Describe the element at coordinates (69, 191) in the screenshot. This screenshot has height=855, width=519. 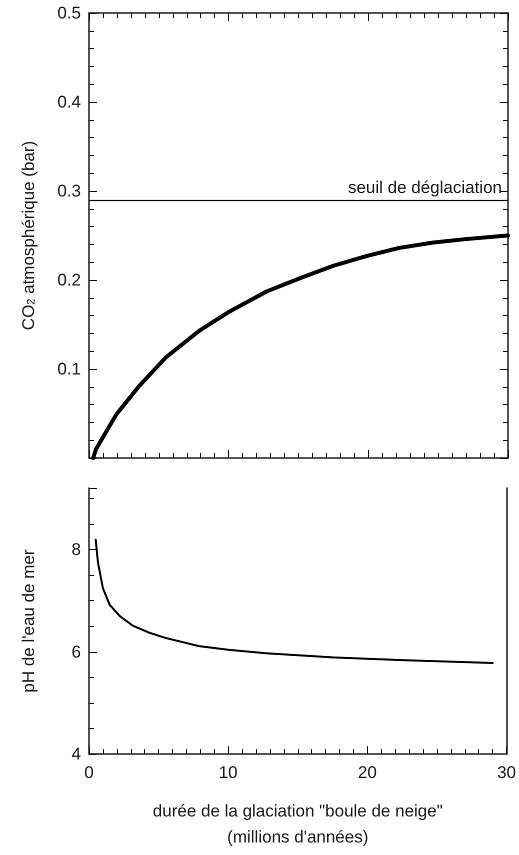
I see `y-tick-label: 0.3` at that location.